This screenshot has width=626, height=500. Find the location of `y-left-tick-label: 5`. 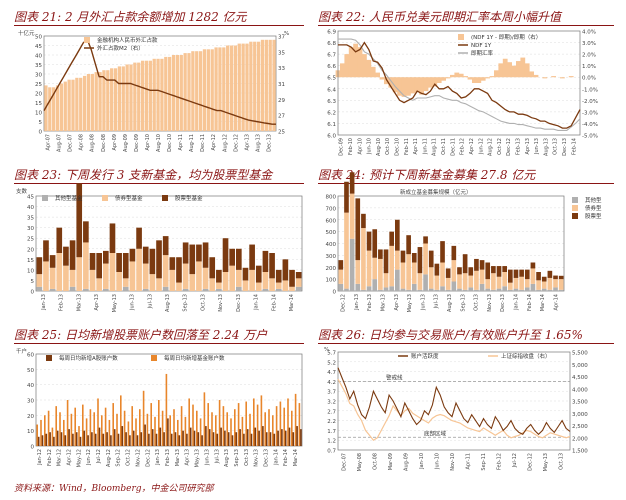

y-left-tick-label: 5 is located at coordinates (41, 123).